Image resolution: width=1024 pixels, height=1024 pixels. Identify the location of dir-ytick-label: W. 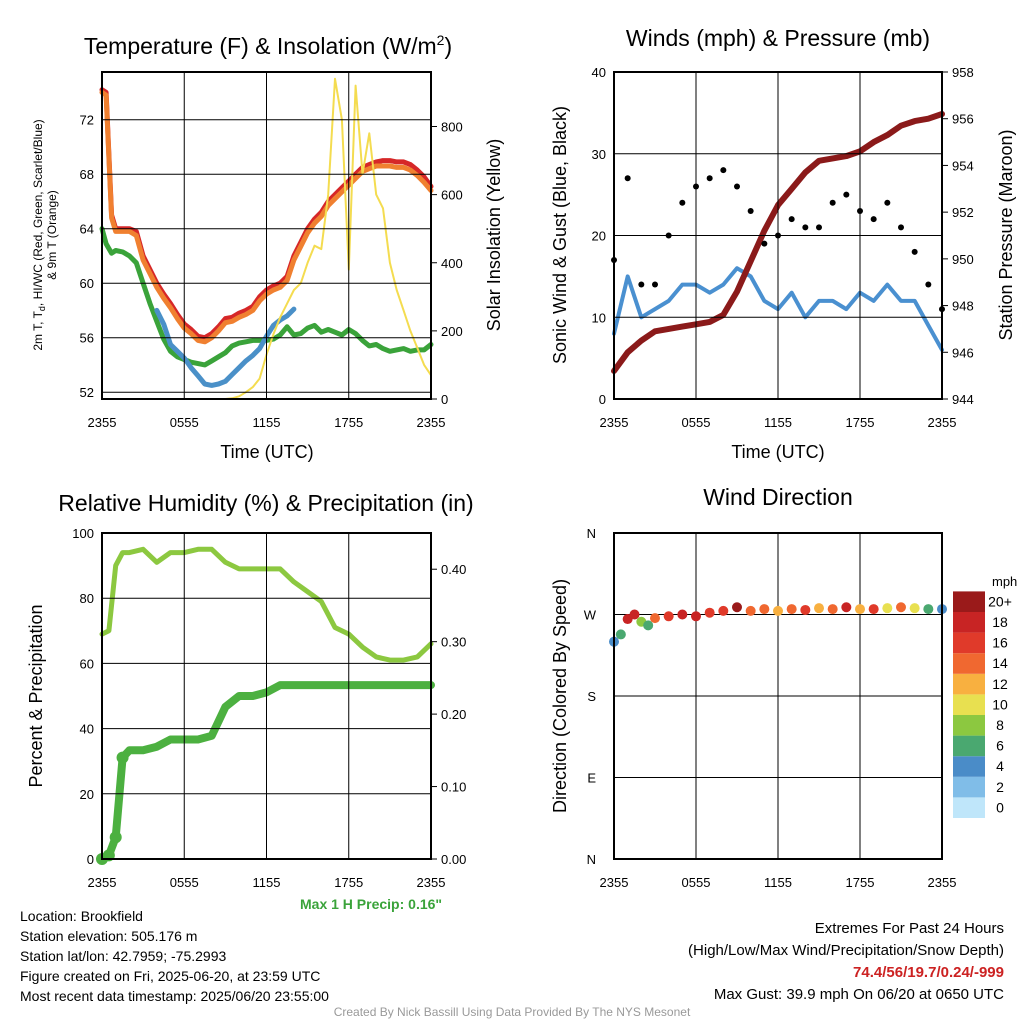
(590, 615).